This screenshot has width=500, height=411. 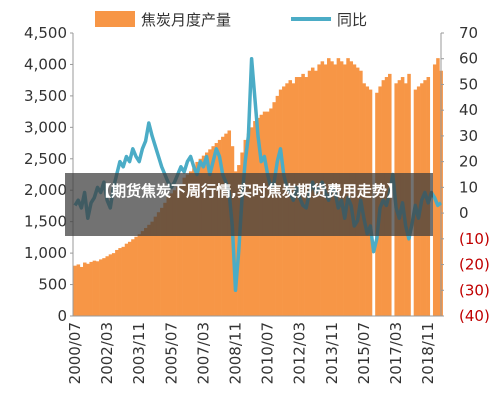 I want to click on y-tick-label: 500, so click(x=52, y=285).